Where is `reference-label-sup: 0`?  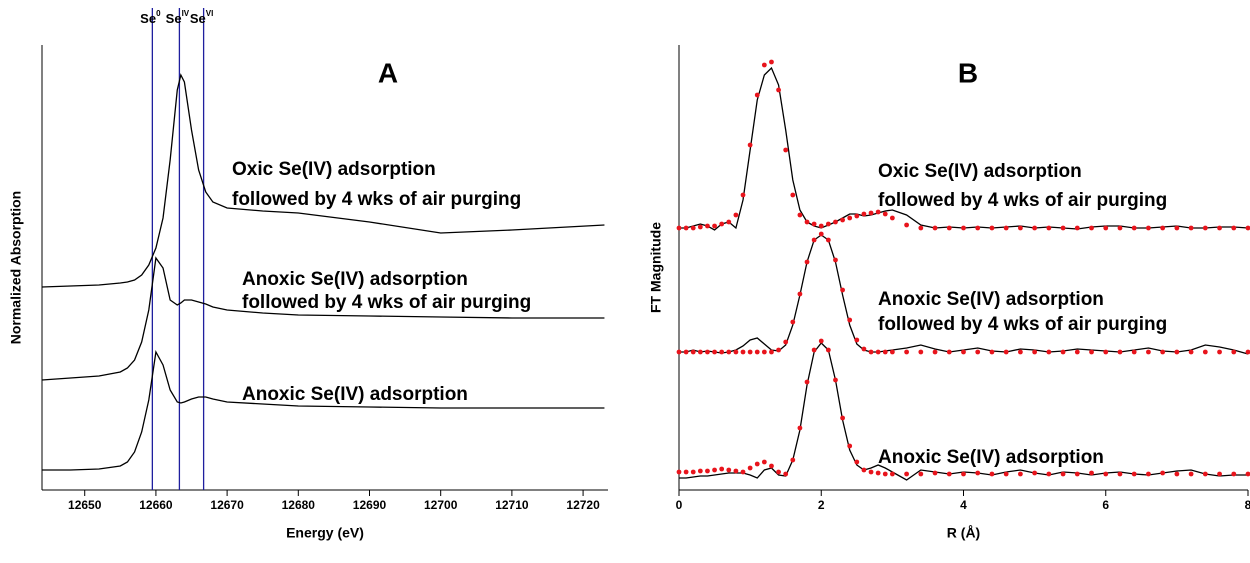 reference-label-sup: 0 is located at coordinates (158, 13).